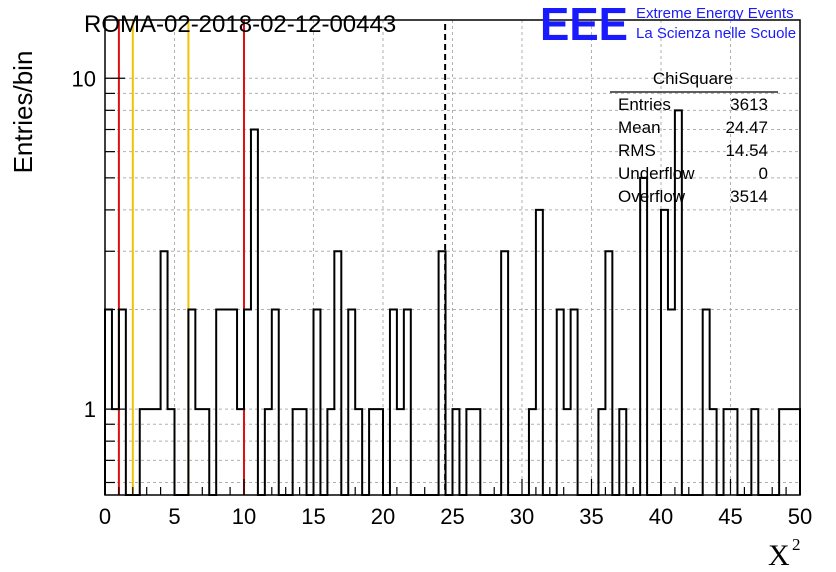 This screenshot has height=572, width=836. I want to click on y-axis-label: Entries/bin, so click(23, 112).